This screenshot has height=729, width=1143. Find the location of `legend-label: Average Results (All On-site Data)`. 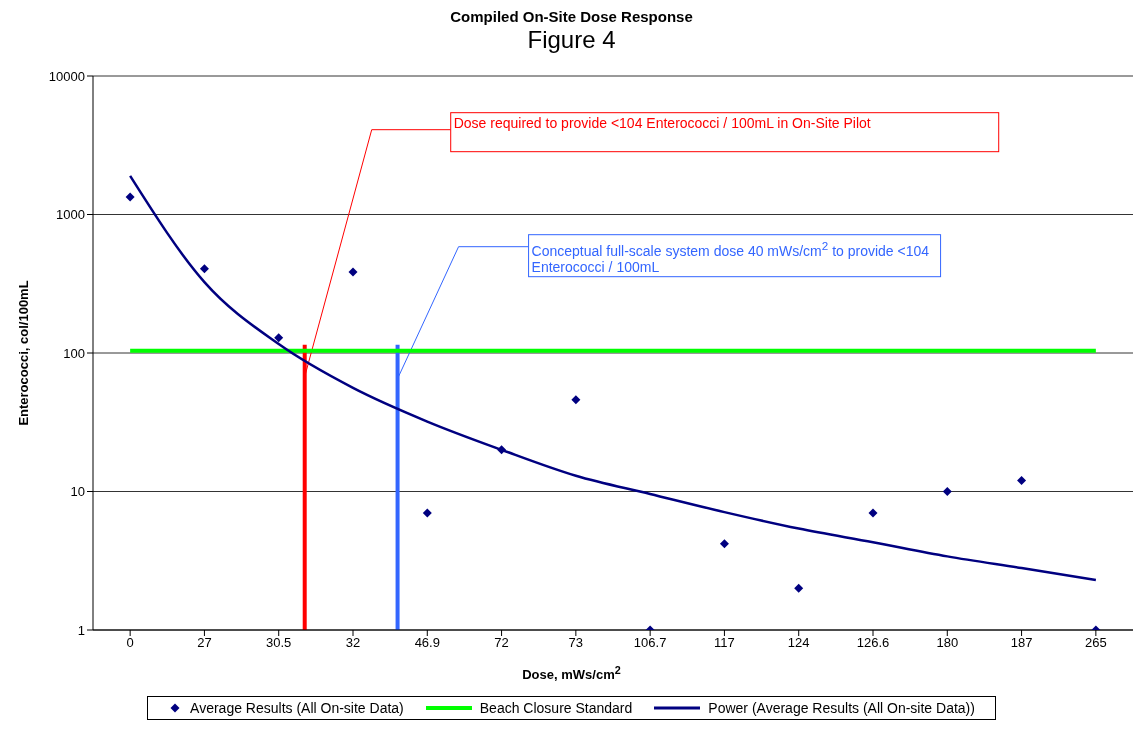

legend-label: Average Results (All On-site Data) is located at coordinates (297, 708).